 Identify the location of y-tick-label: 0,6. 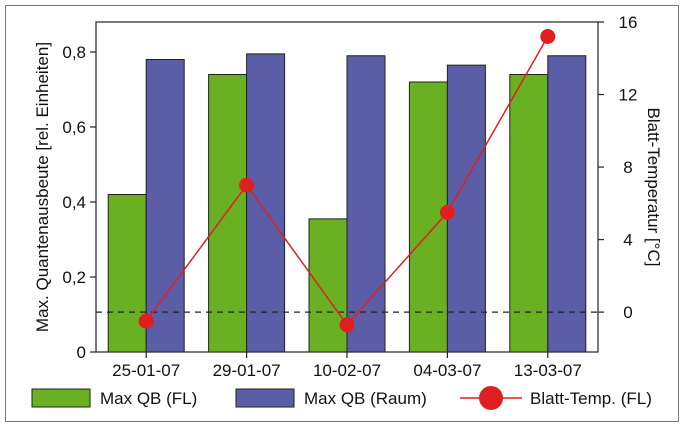
(74, 127).